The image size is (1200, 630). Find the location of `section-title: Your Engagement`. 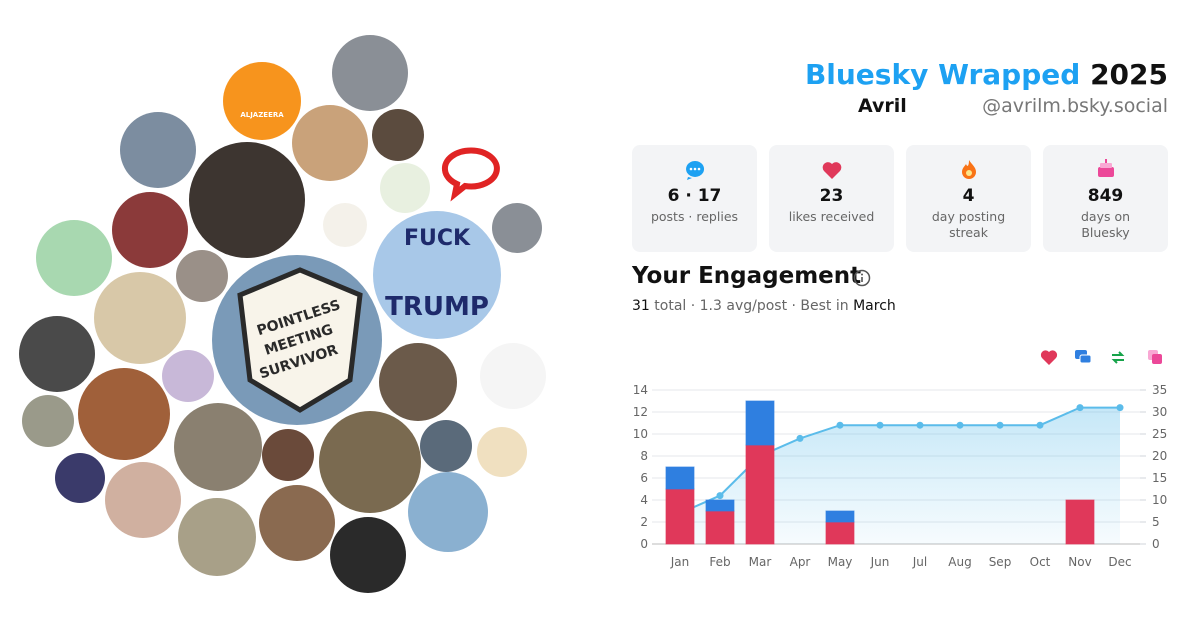

section-title: Your Engagement is located at coordinates (747, 276).